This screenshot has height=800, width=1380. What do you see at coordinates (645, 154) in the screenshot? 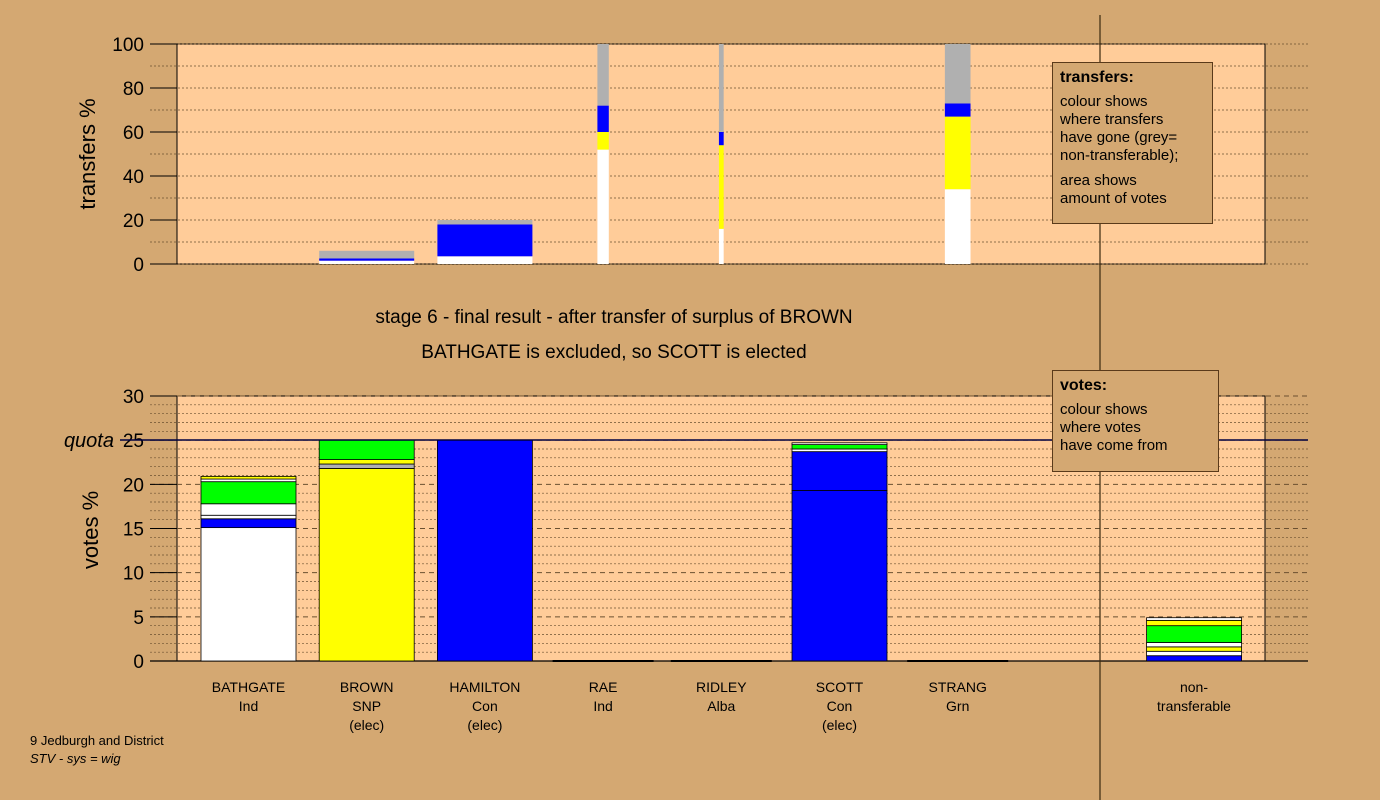
I see `transfers-bars` at bounding box center [645, 154].